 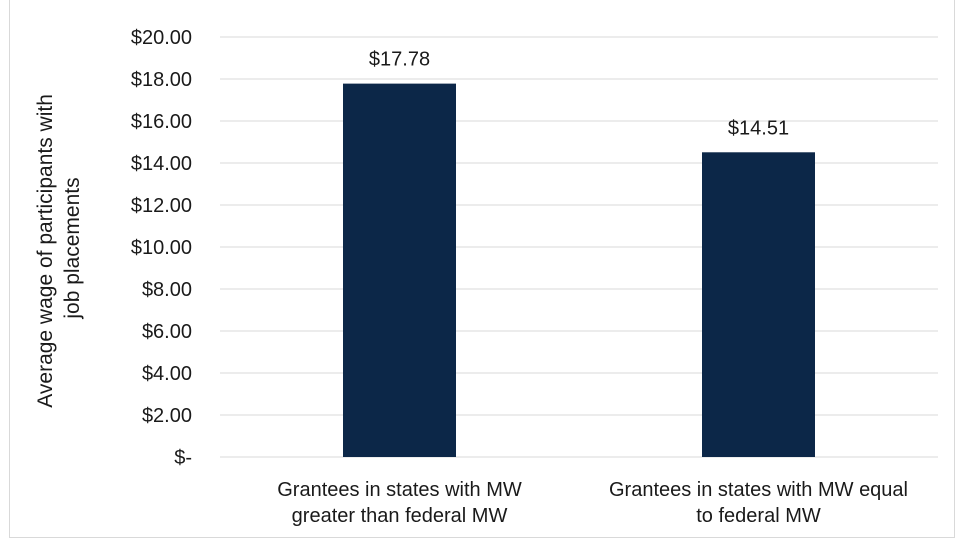 I want to click on y-axis-label-line-1: Average wage of participants with, so click(x=45, y=251).